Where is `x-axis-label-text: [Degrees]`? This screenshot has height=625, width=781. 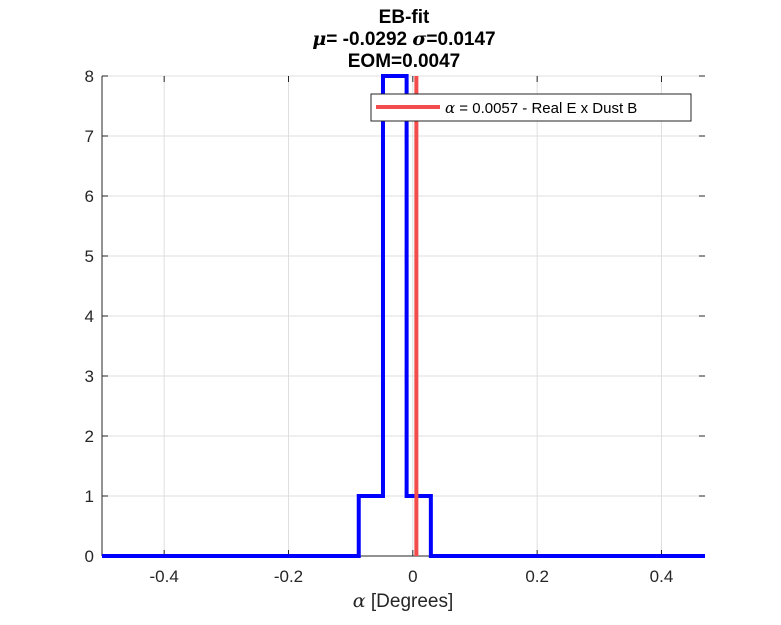
x-axis-label-text: [Degrees] is located at coordinates (410, 601).